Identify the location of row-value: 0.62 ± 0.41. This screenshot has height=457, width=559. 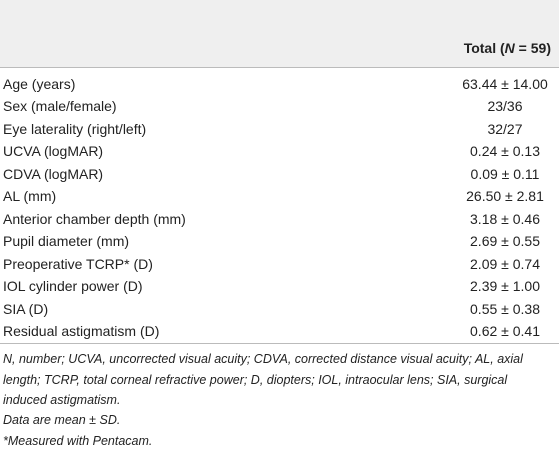
(505, 330).